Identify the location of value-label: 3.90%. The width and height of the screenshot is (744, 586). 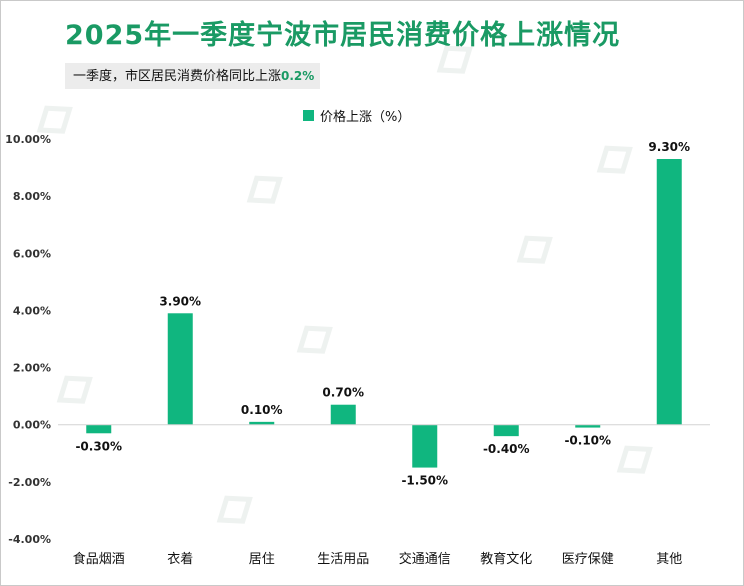
(180, 301).